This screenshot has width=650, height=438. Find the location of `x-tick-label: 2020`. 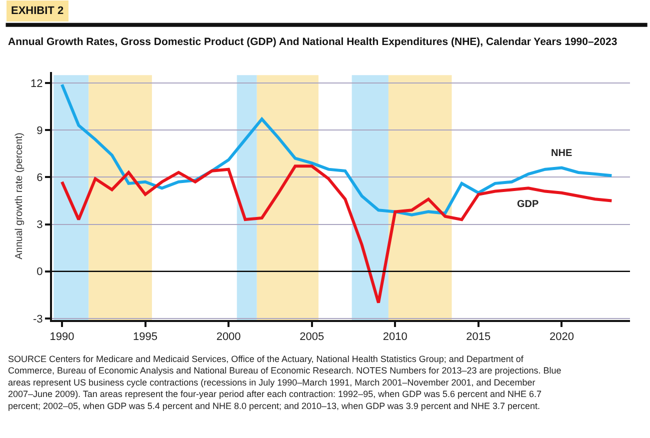

x-tick-label: 2020 is located at coordinates (561, 337).